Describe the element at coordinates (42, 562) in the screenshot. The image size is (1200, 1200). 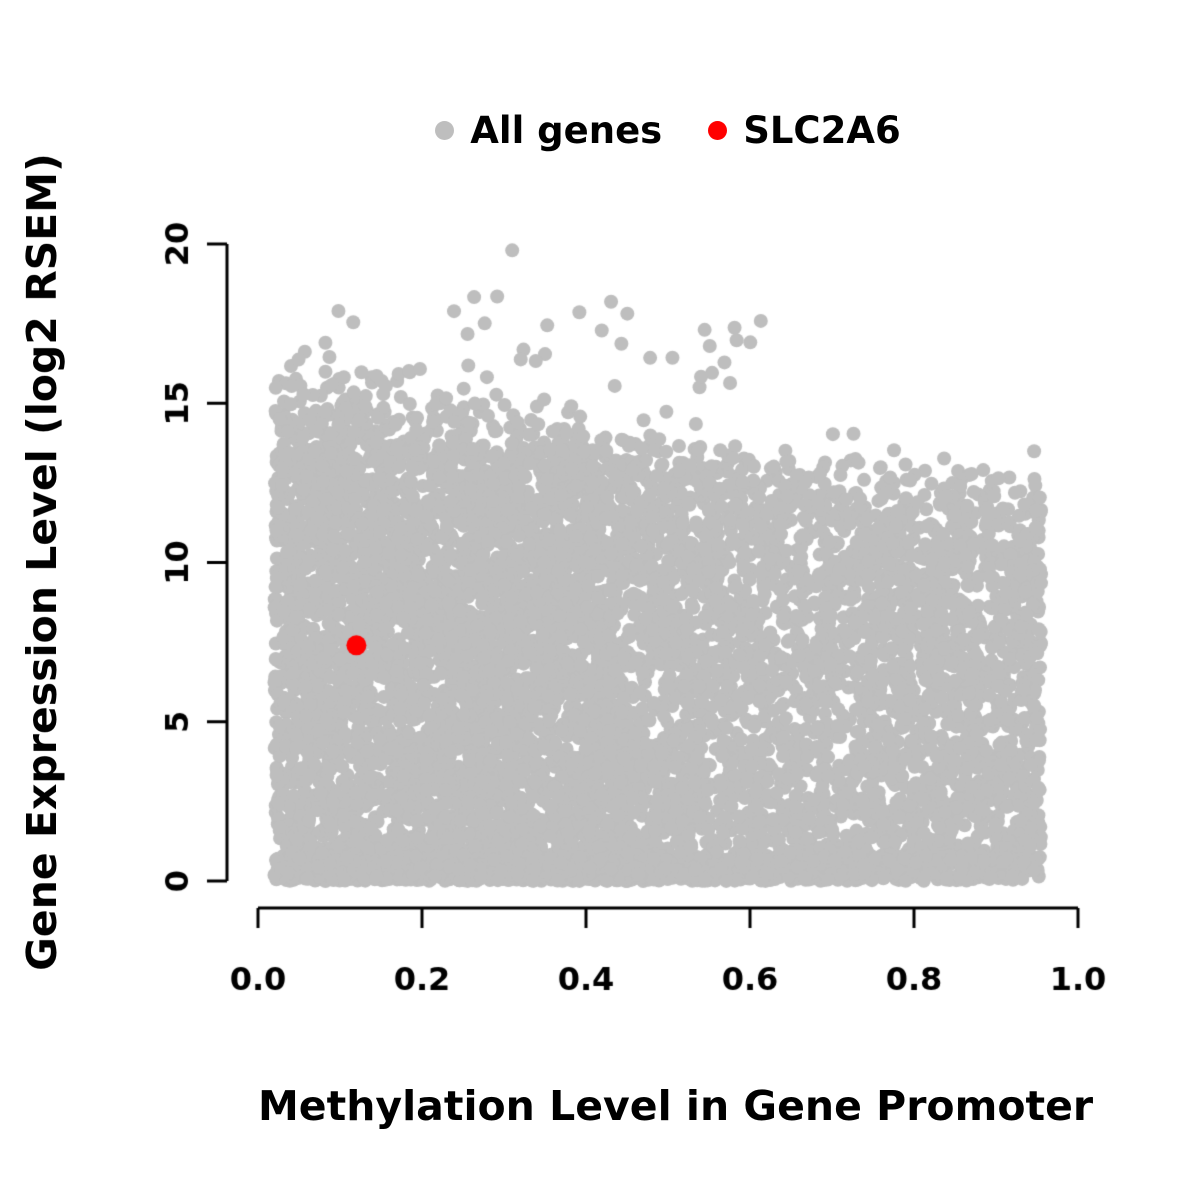
I see `y-axis-title: Gene Expression Level (log2 RSEM)` at that location.